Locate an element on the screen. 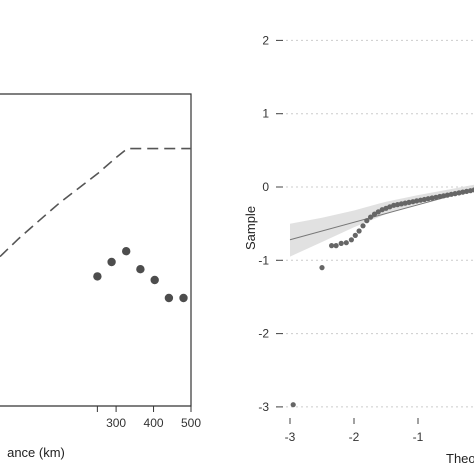 The image size is (474, 474). left-x-axis-label: ance (km) is located at coordinates (36, 452).